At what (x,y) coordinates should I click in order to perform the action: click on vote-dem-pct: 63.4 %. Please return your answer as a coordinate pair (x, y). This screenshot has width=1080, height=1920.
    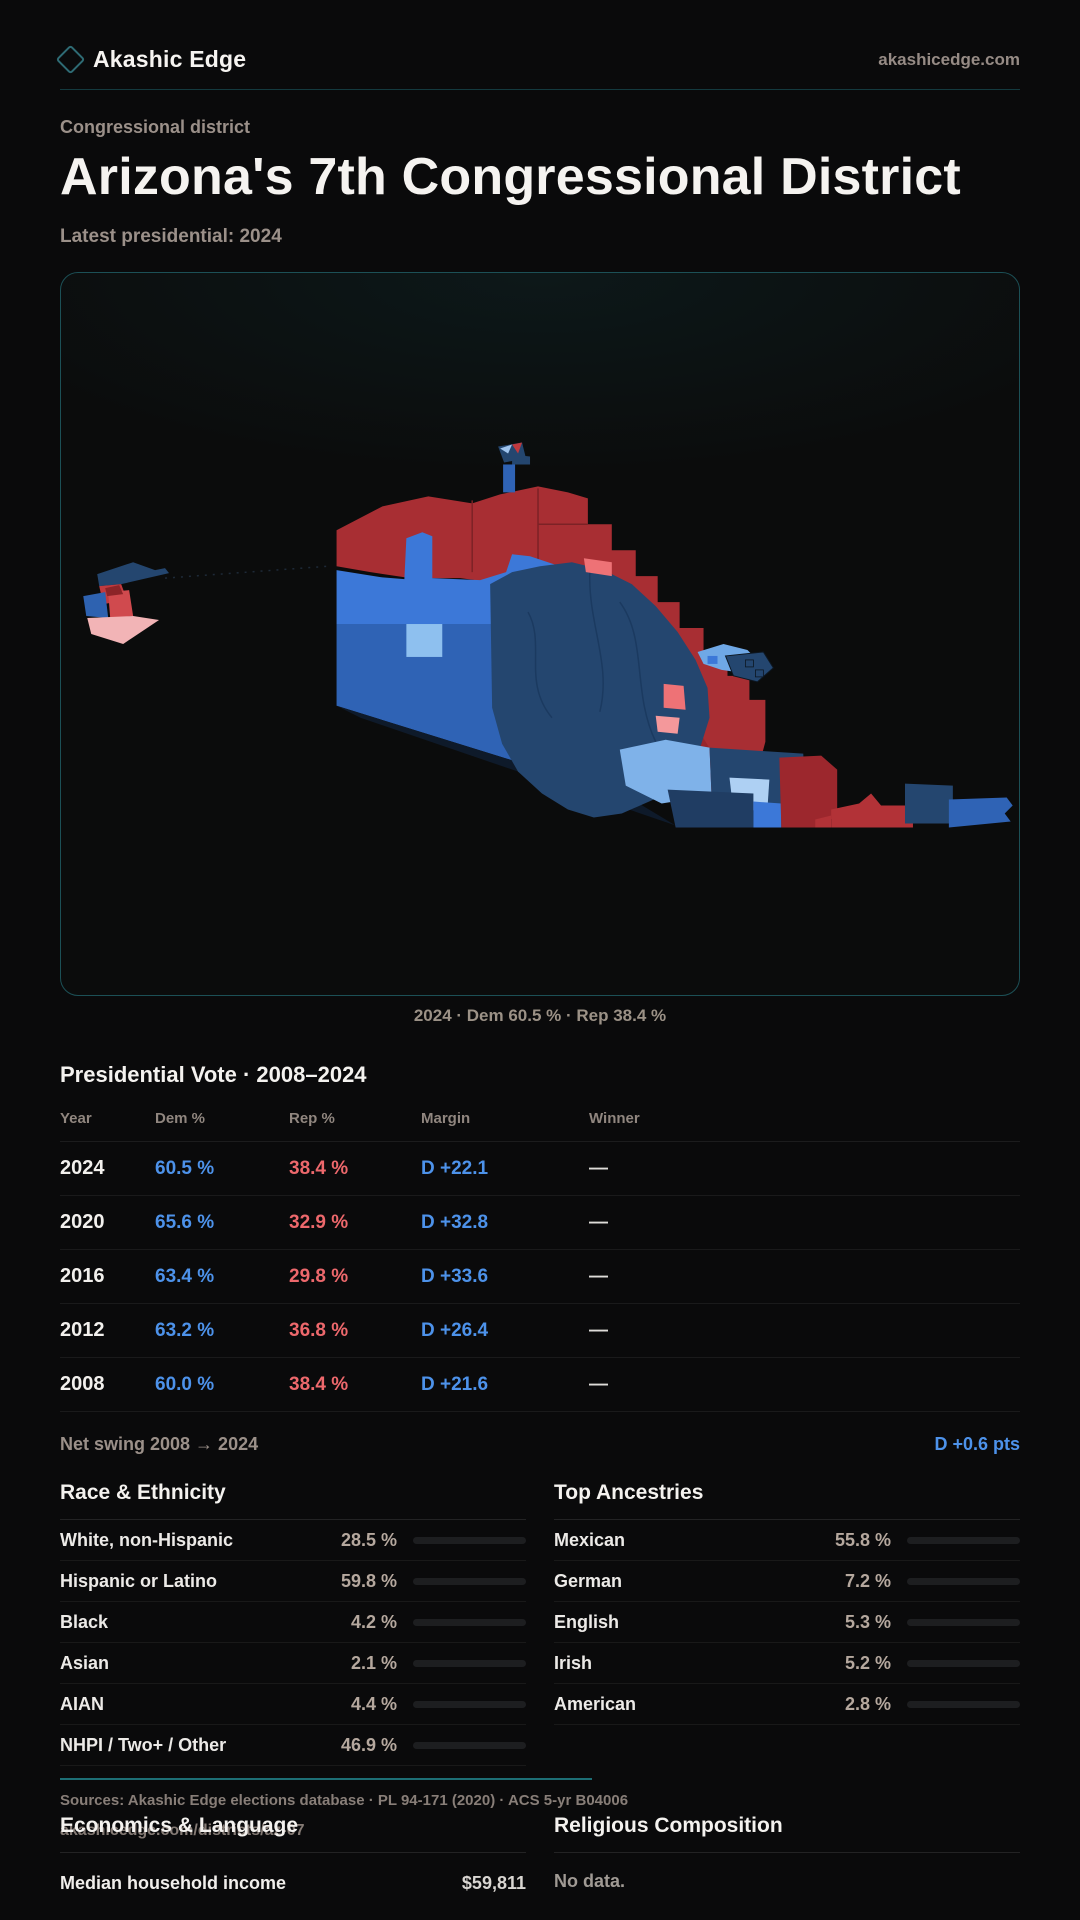
    Looking at the image, I should click on (185, 1276).